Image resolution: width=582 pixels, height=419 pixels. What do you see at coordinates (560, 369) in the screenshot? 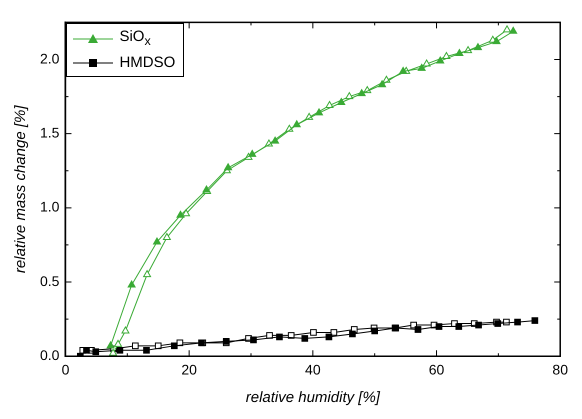
I see `x-tick-label: 80` at bounding box center [560, 369].